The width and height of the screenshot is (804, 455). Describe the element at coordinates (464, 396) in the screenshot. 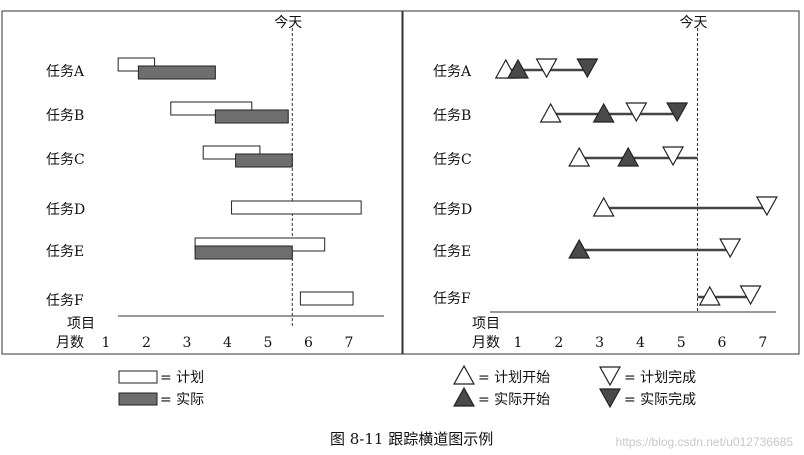

I see `legend-marker-actual-start` at that location.